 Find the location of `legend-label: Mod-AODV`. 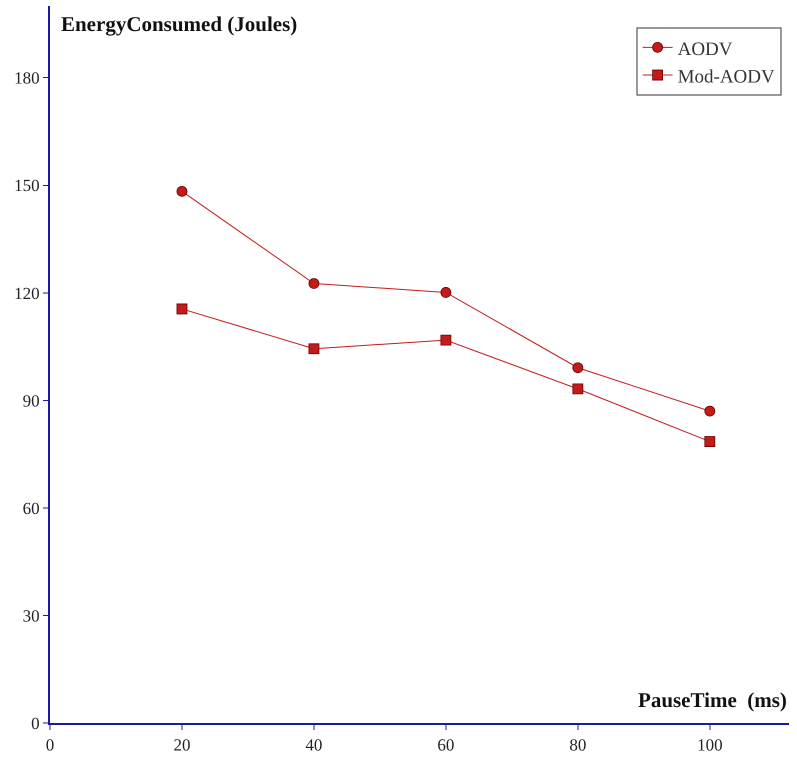

legend-label: Mod-AODV is located at coordinates (726, 77).